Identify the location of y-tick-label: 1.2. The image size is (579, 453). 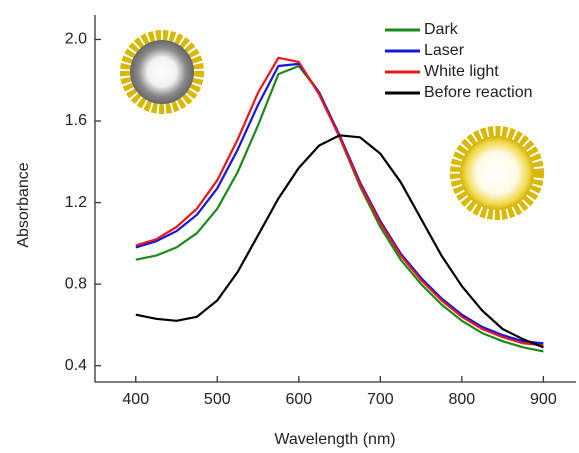
(76, 202).